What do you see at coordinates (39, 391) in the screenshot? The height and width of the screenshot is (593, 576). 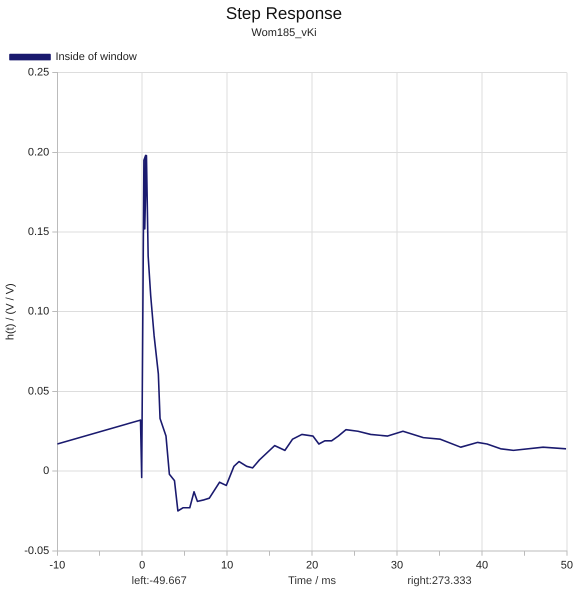 I see `y-tick-label: 0.05` at bounding box center [39, 391].